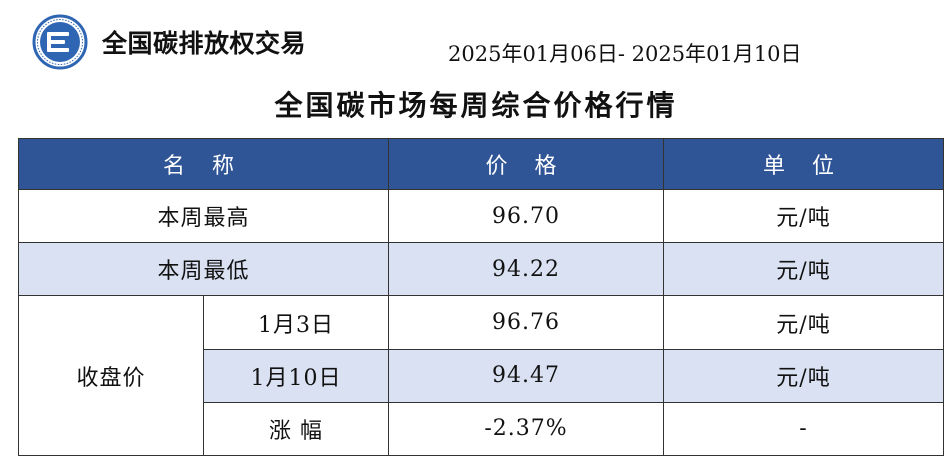 The height and width of the screenshot is (470, 952). I want to click on page-title: 全国碳市场每周综合价格行情, so click(476, 105).